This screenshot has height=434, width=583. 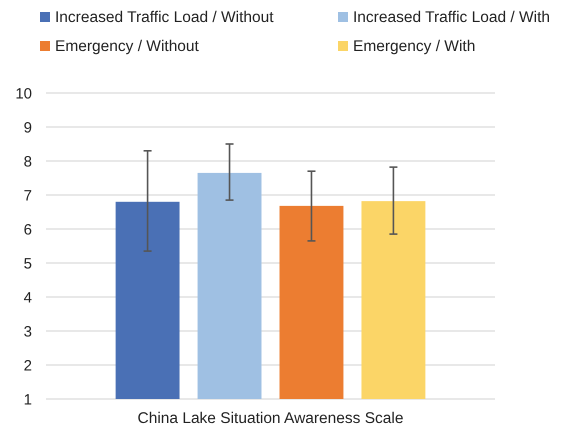 What do you see at coordinates (271, 418) in the screenshot?
I see `x-tick-label: China Lake Situation Awareness Scale` at bounding box center [271, 418].